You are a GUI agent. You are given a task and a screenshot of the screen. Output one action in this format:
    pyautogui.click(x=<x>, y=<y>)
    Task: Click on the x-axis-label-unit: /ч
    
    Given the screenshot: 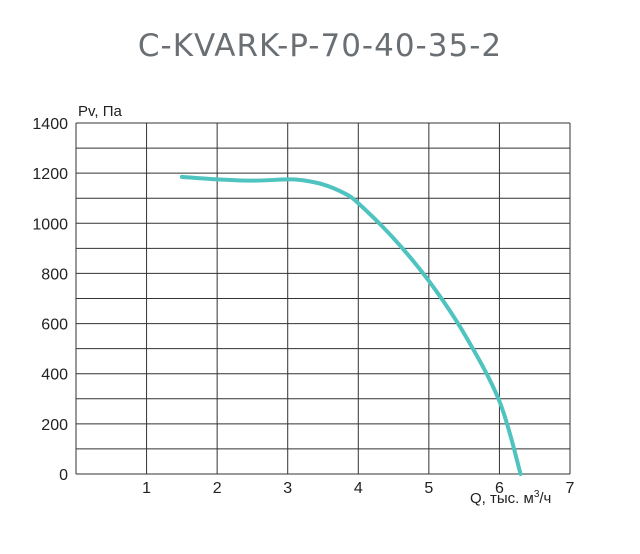 What is the action you would take?
    pyautogui.click(x=545, y=498)
    